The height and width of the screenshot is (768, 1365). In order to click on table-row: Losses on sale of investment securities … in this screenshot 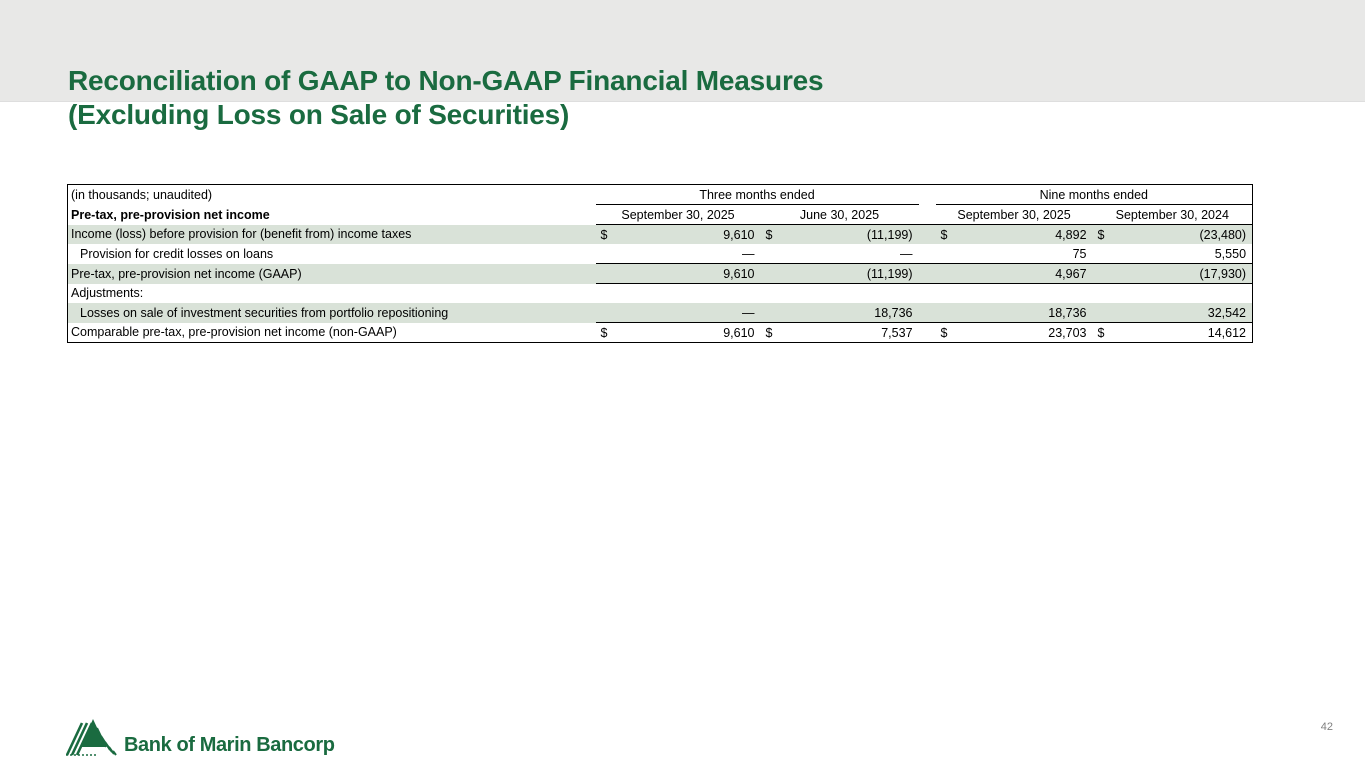, I will do `click(660, 313)`.